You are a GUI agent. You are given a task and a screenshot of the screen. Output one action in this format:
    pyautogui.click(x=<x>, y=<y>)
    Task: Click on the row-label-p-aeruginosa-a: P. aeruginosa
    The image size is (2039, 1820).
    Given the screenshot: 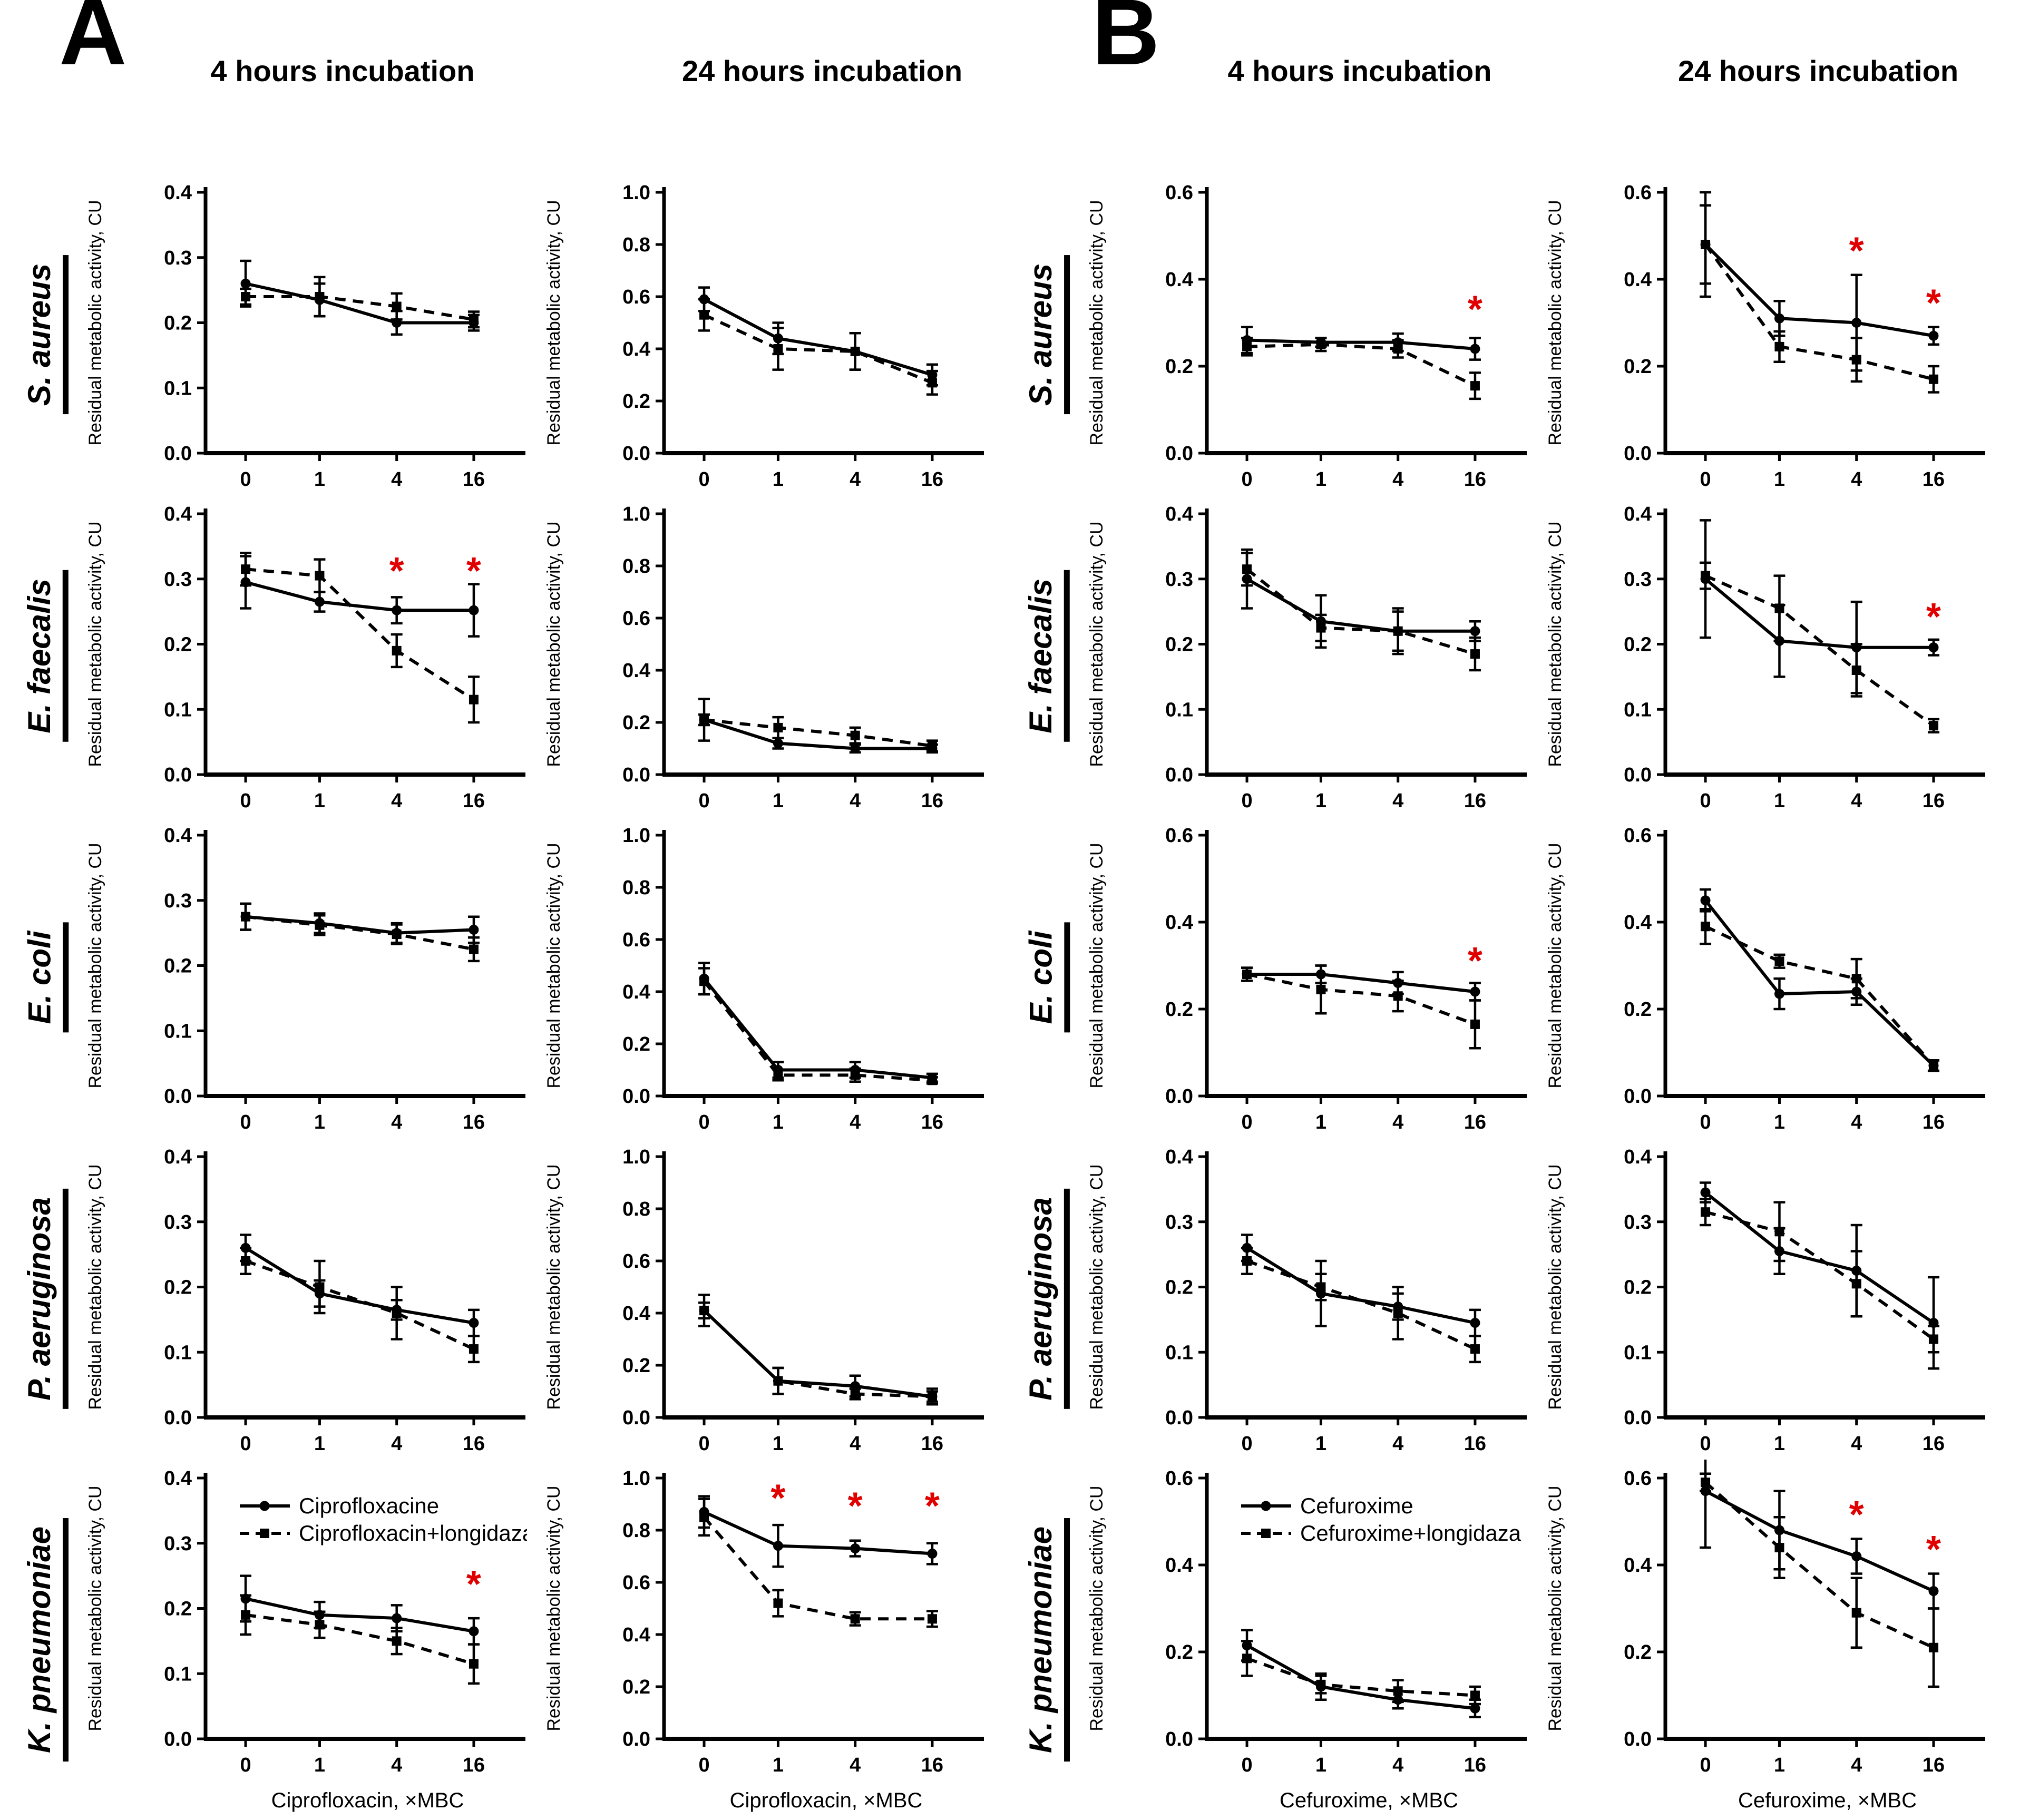 What is the action you would take?
    pyautogui.click(x=45, y=1299)
    